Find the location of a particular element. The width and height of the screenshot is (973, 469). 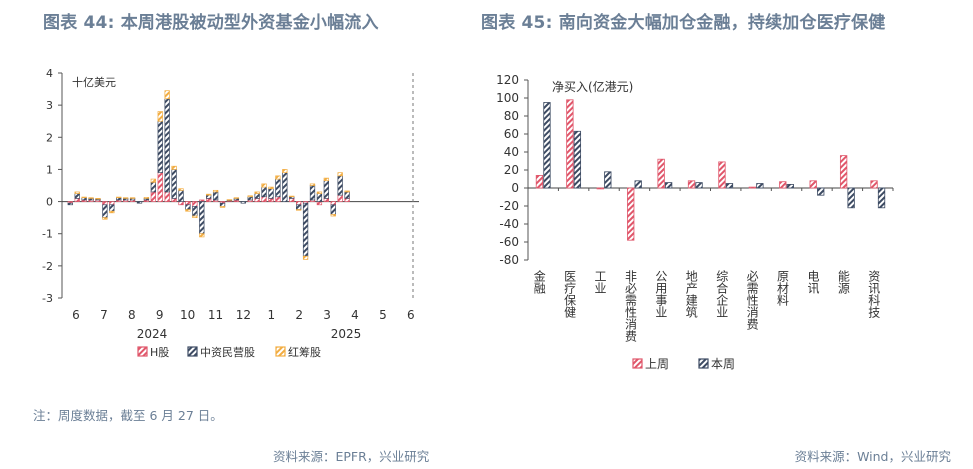

right-legend-label: 上周 is located at coordinates (657, 364).